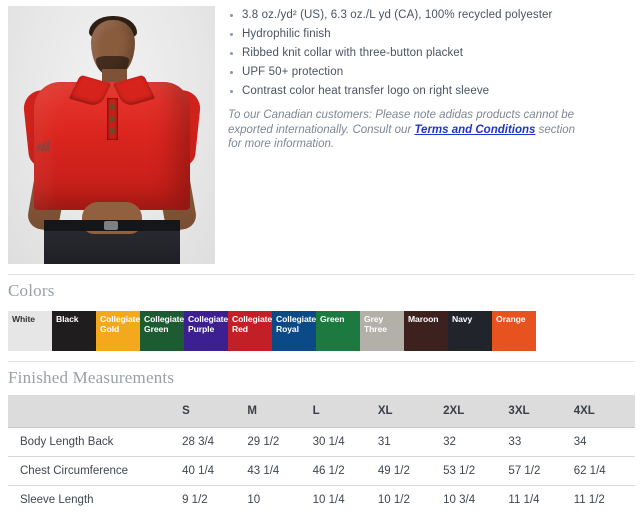  What do you see at coordinates (406, 411) in the screenshot?
I see `column-header-xl: XL` at bounding box center [406, 411].